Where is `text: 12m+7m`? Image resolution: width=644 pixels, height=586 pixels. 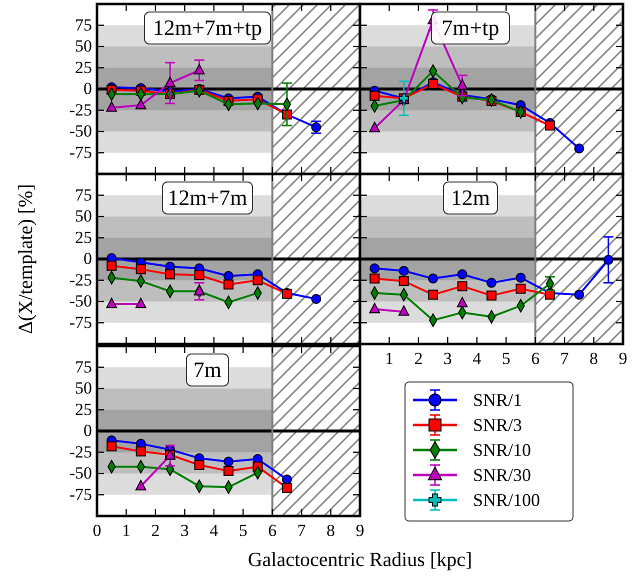
text: 12m+7m is located at coordinates (208, 197).